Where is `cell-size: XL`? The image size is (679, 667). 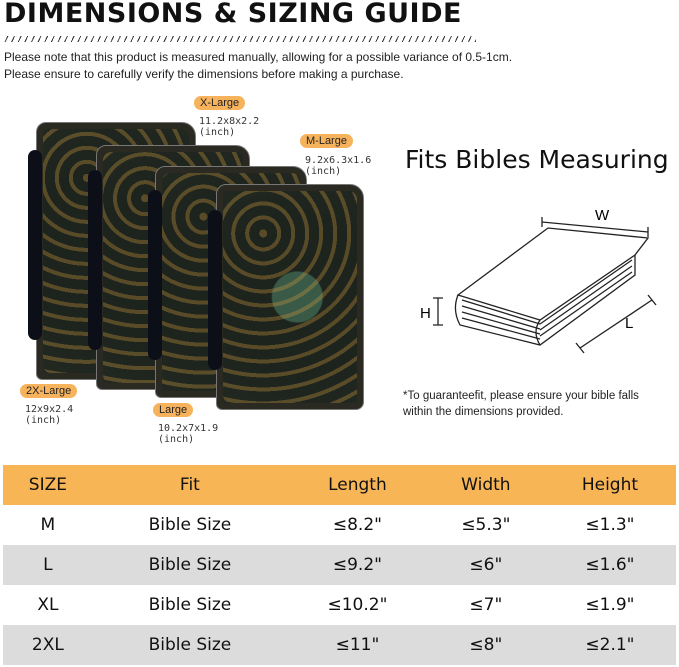 cell-size: XL is located at coordinates (48, 605).